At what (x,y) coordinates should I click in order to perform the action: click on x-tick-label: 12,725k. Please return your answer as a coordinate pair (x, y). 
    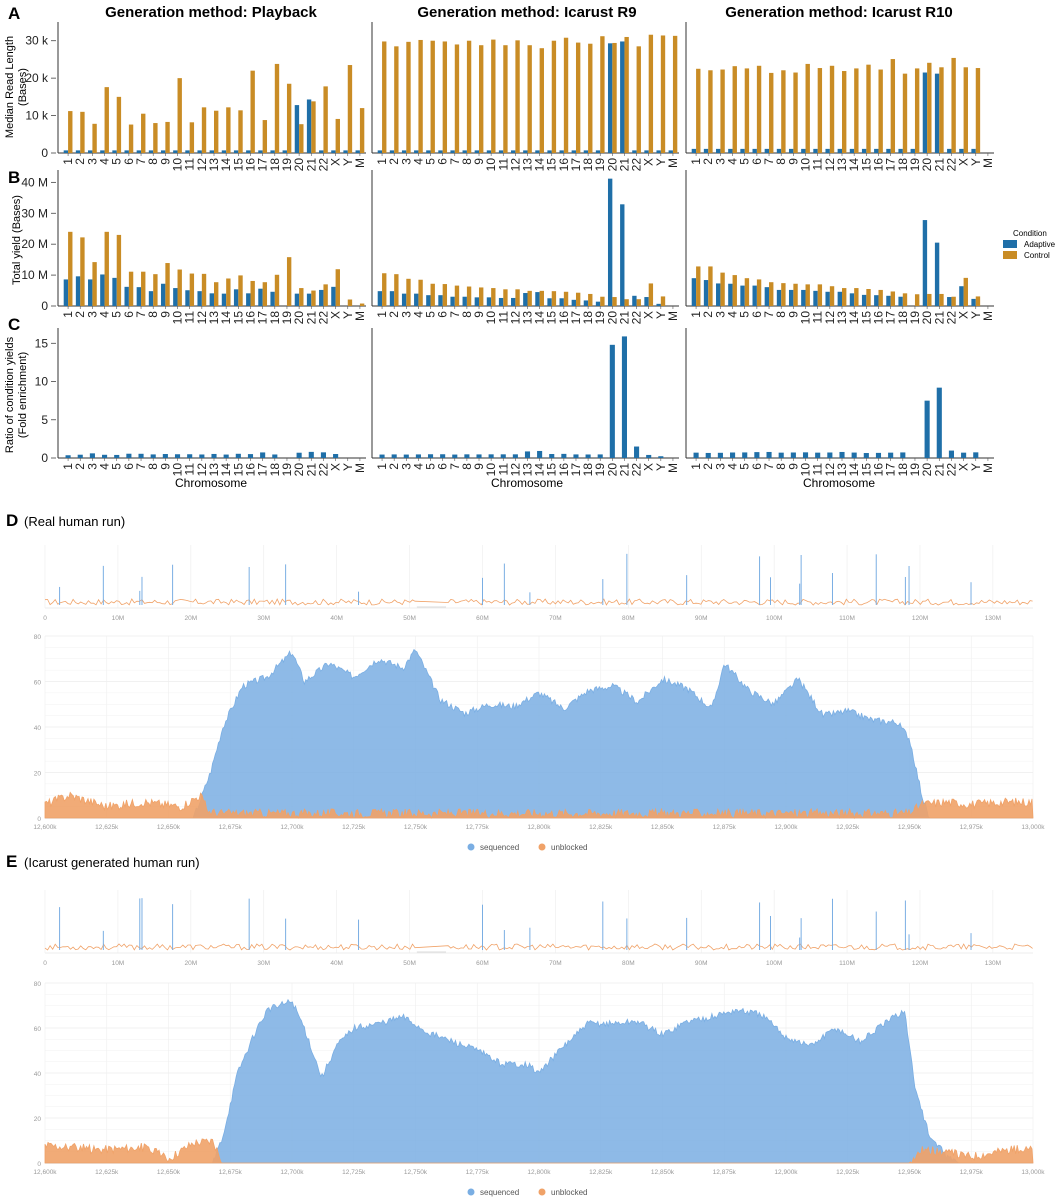
    Looking at the image, I should click on (354, 1172).